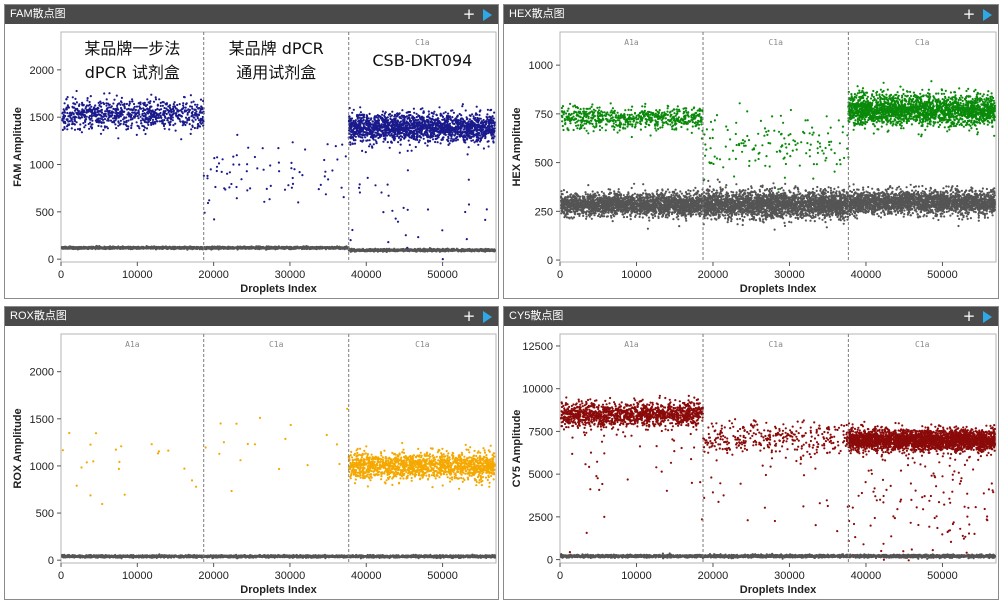 The image size is (1003, 608). I want to click on fam-panel-title: FAM散点图, so click(38, 14).